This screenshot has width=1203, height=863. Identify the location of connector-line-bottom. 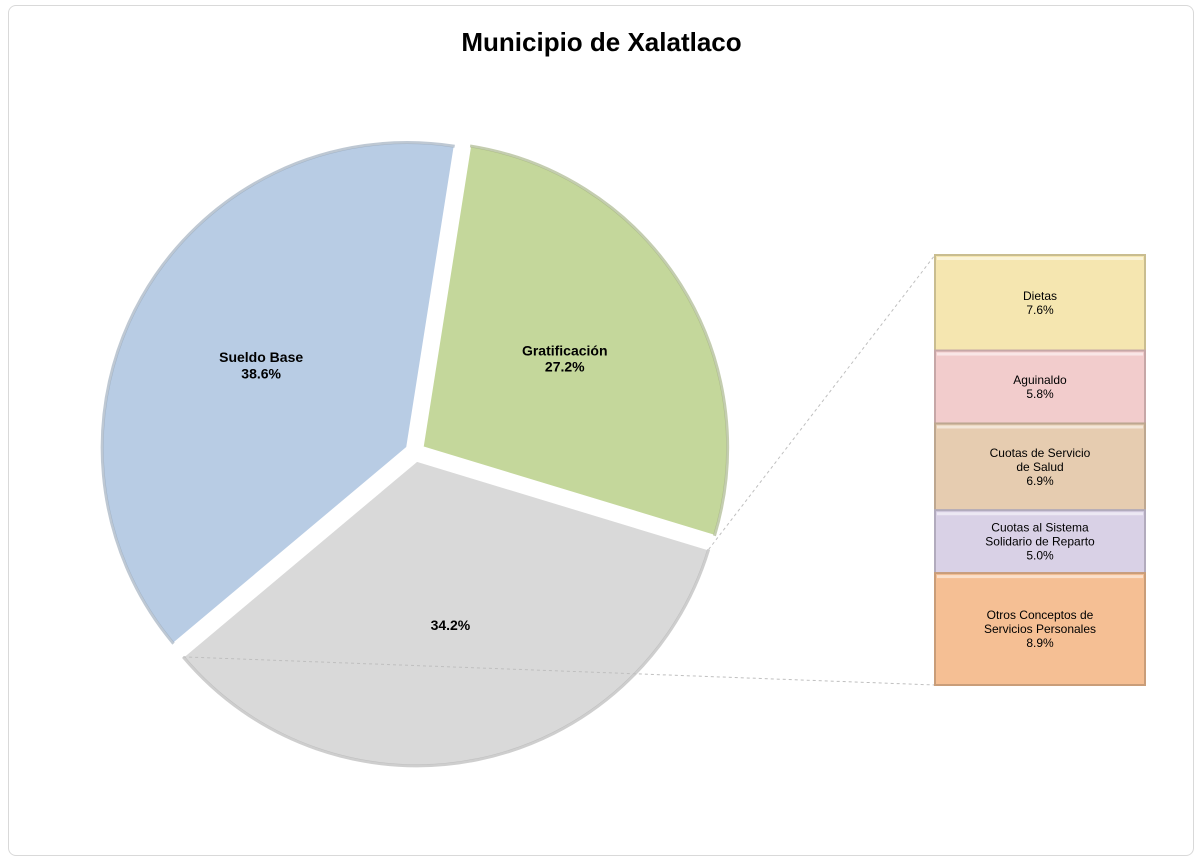
(559, 671).